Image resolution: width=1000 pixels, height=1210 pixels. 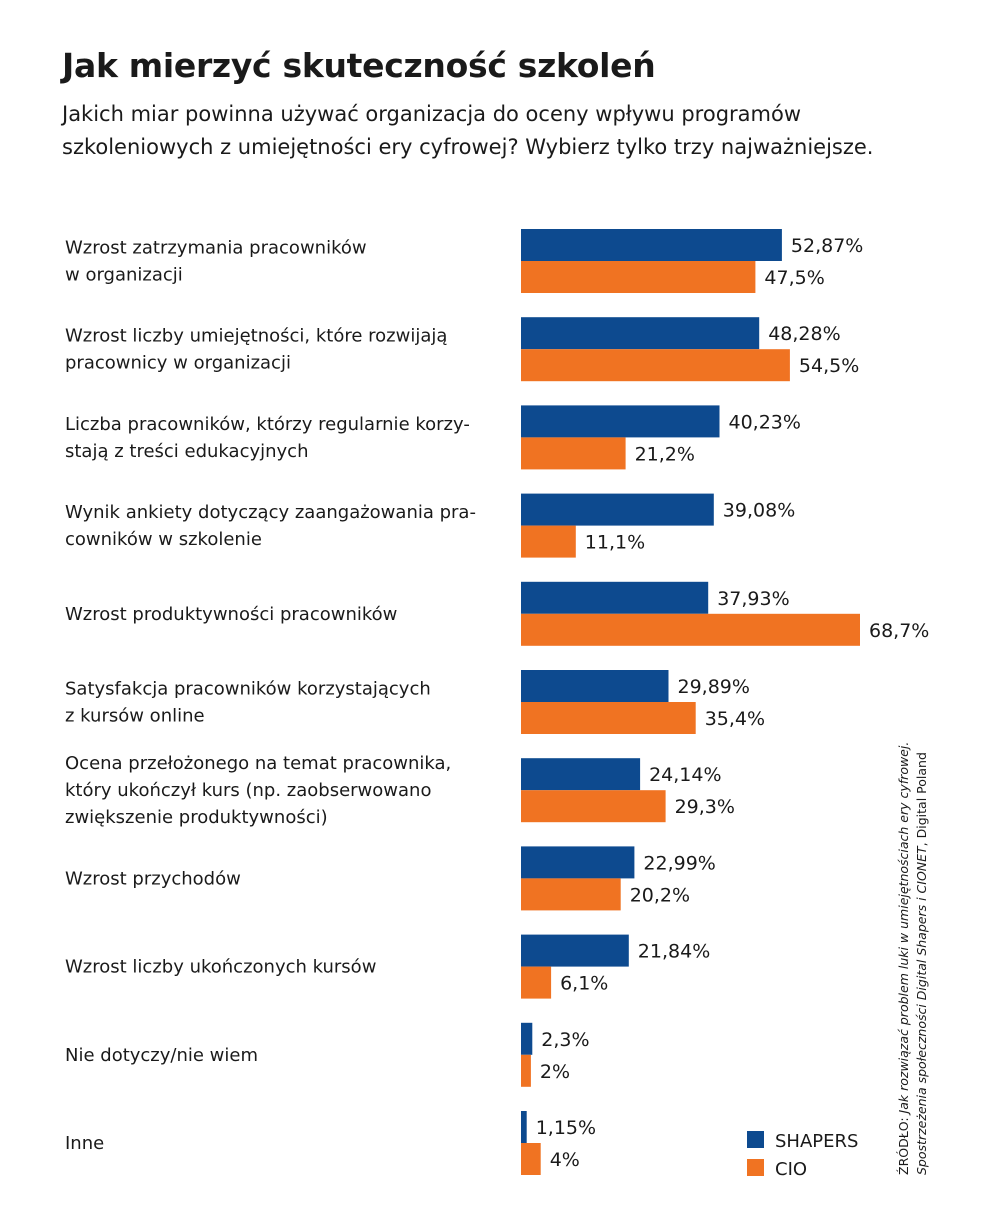 I want to click on value-label-cio: 20,2%, so click(x=660, y=895).